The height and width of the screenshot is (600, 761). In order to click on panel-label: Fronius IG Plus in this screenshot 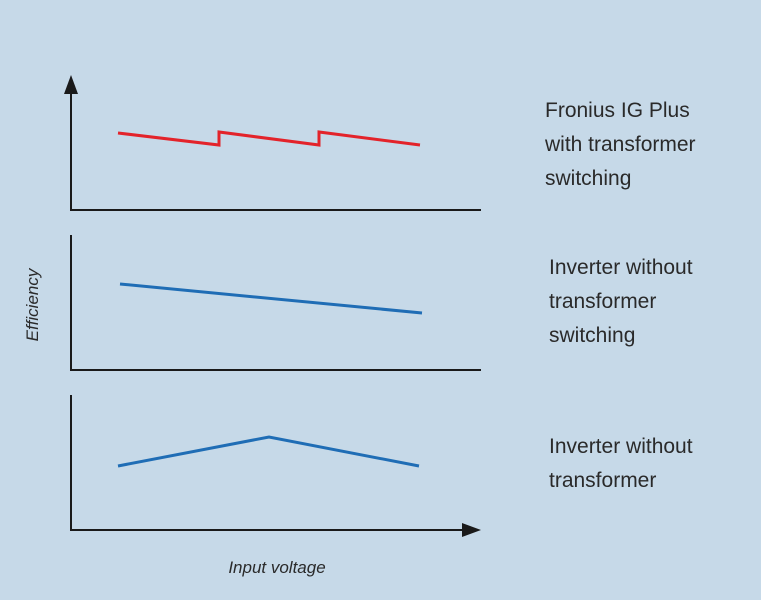, I will do `click(617, 110)`.